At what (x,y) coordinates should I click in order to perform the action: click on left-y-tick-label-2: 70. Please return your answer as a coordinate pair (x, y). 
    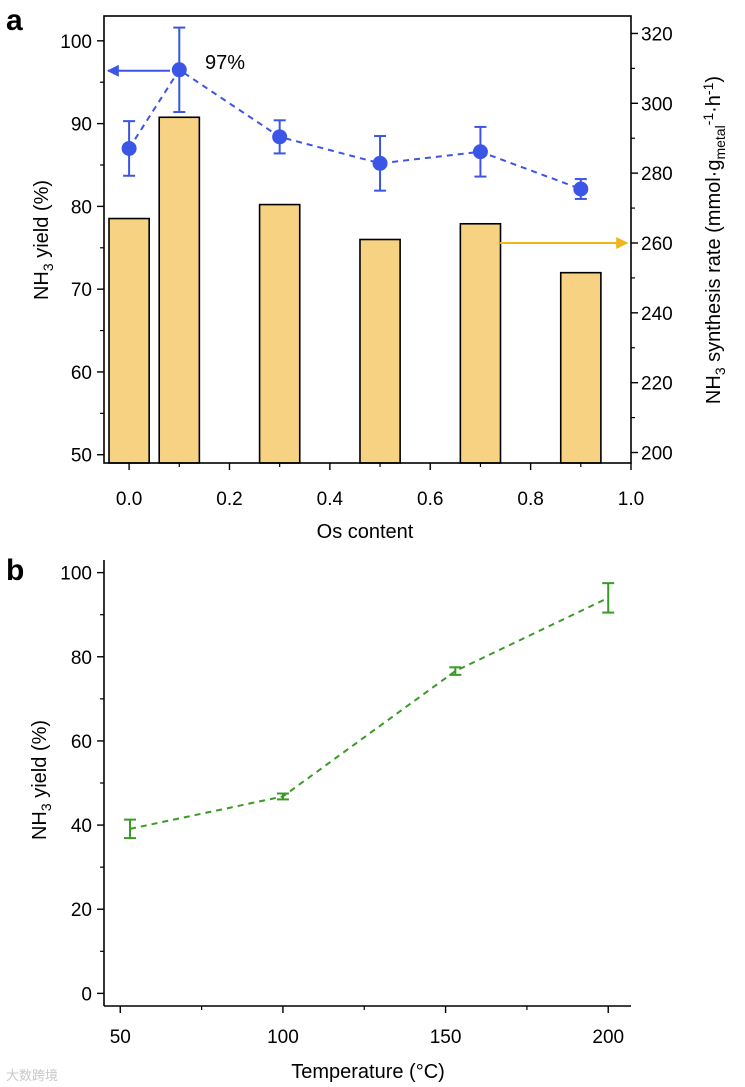
    Looking at the image, I should click on (81, 290).